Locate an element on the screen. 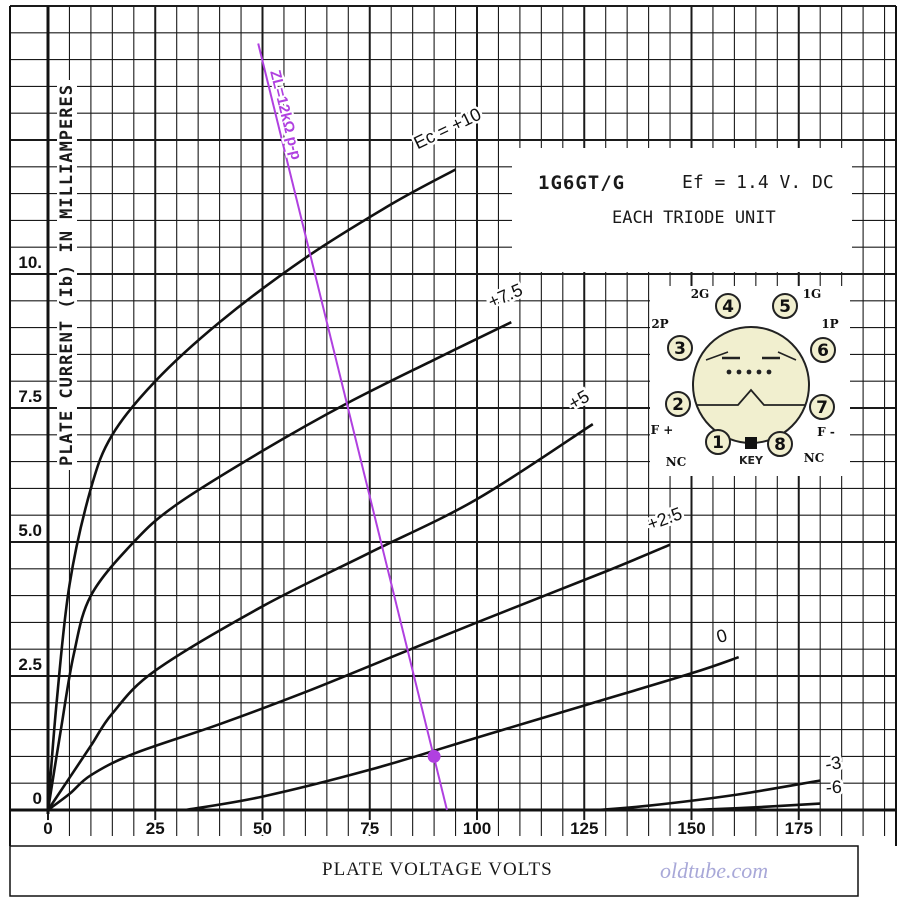  pin-2-number: 2 is located at coordinates (678, 405).